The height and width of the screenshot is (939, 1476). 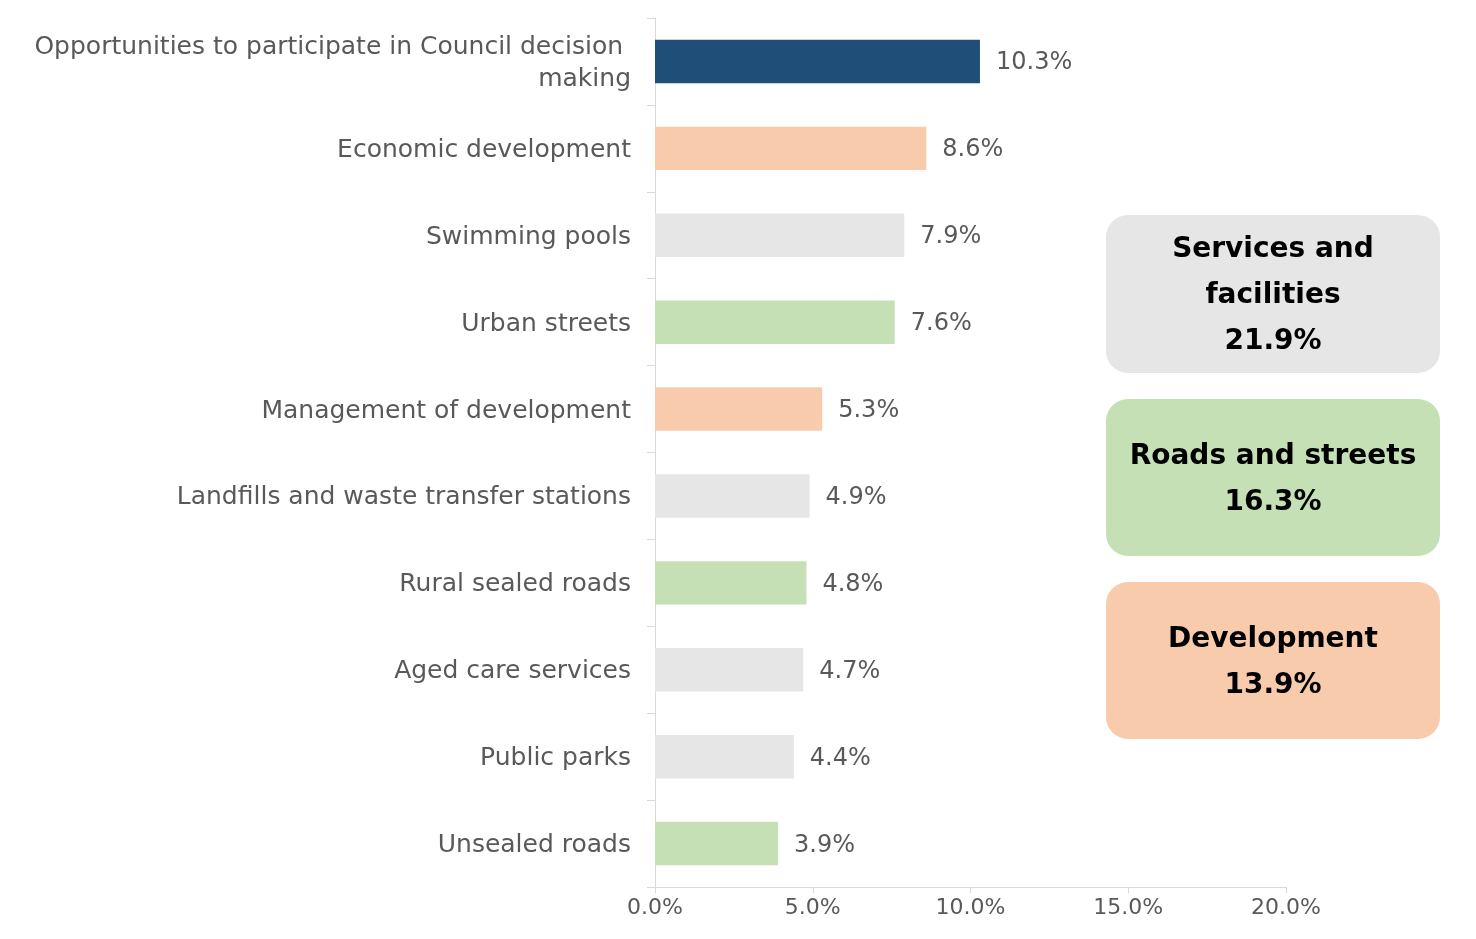 What do you see at coordinates (1273, 339) in the screenshot?
I see `annotation: 21.9%` at bounding box center [1273, 339].